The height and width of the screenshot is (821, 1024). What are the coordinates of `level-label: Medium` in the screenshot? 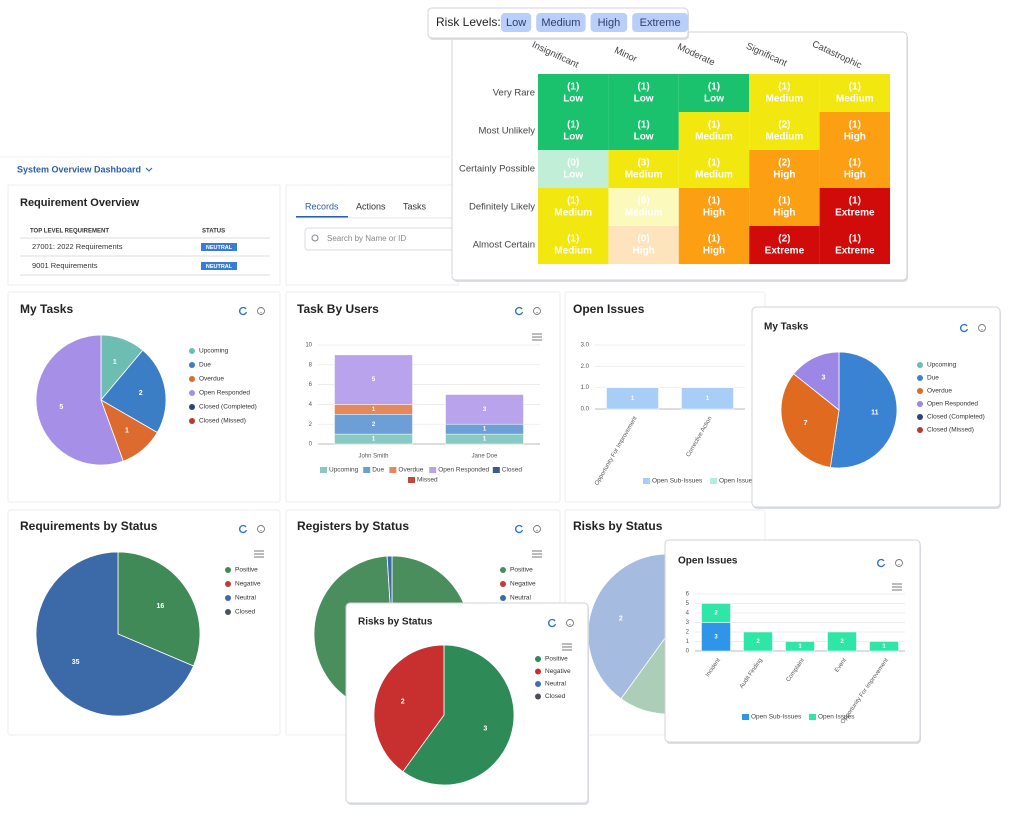 It's located at (560, 23).